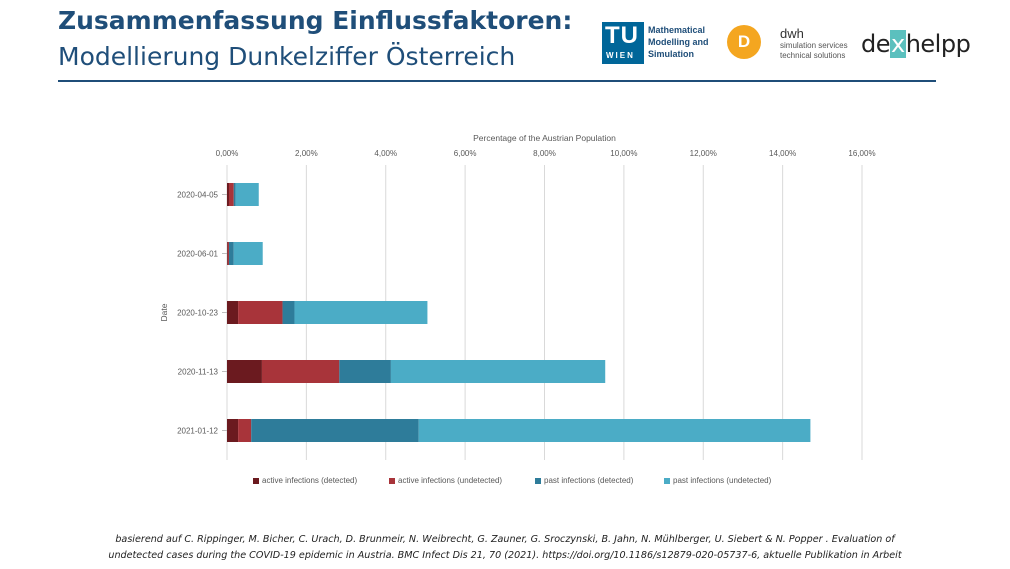  Describe the element at coordinates (450, 480) in the screenshot. I see `legend-label: active infections (undetected)` at that location.